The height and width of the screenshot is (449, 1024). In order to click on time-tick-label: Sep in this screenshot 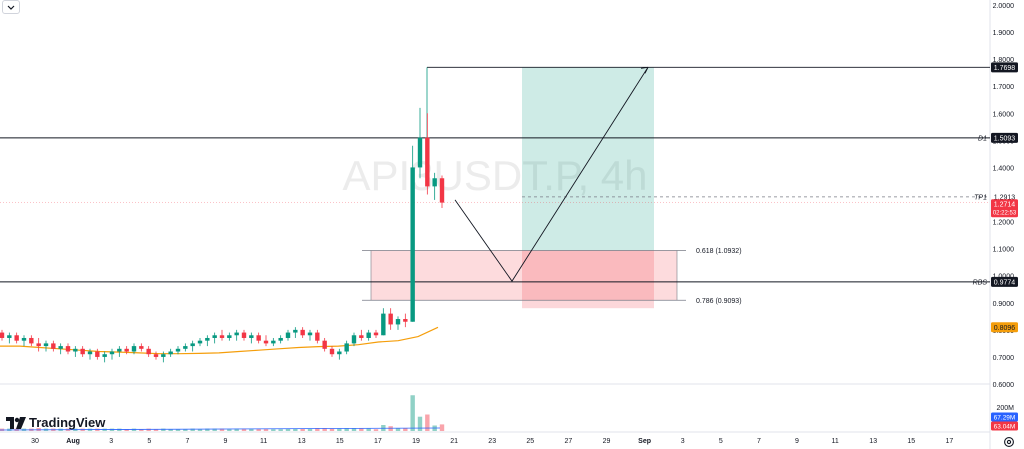, I will do `click(644, 441)`.